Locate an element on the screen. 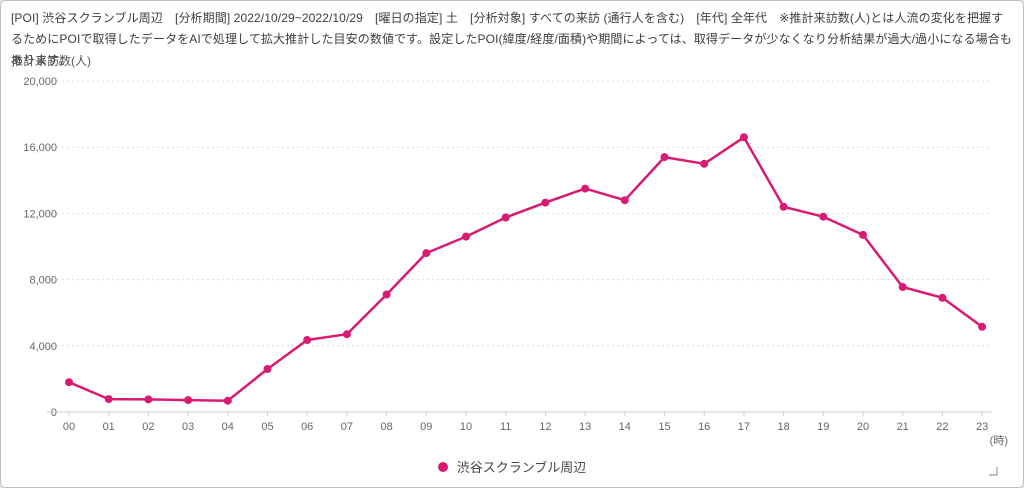  legend-dot-icon is located at coordinates (442, 466).